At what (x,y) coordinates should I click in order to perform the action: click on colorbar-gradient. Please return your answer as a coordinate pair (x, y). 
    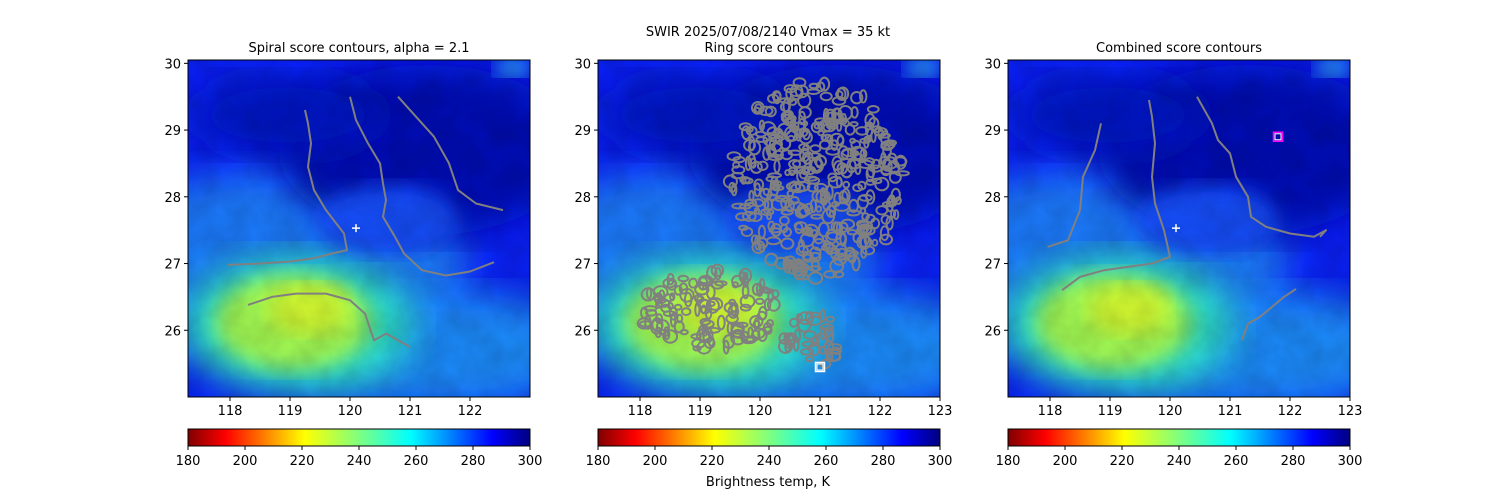
    Looking at the image, I should click on (359, 437).